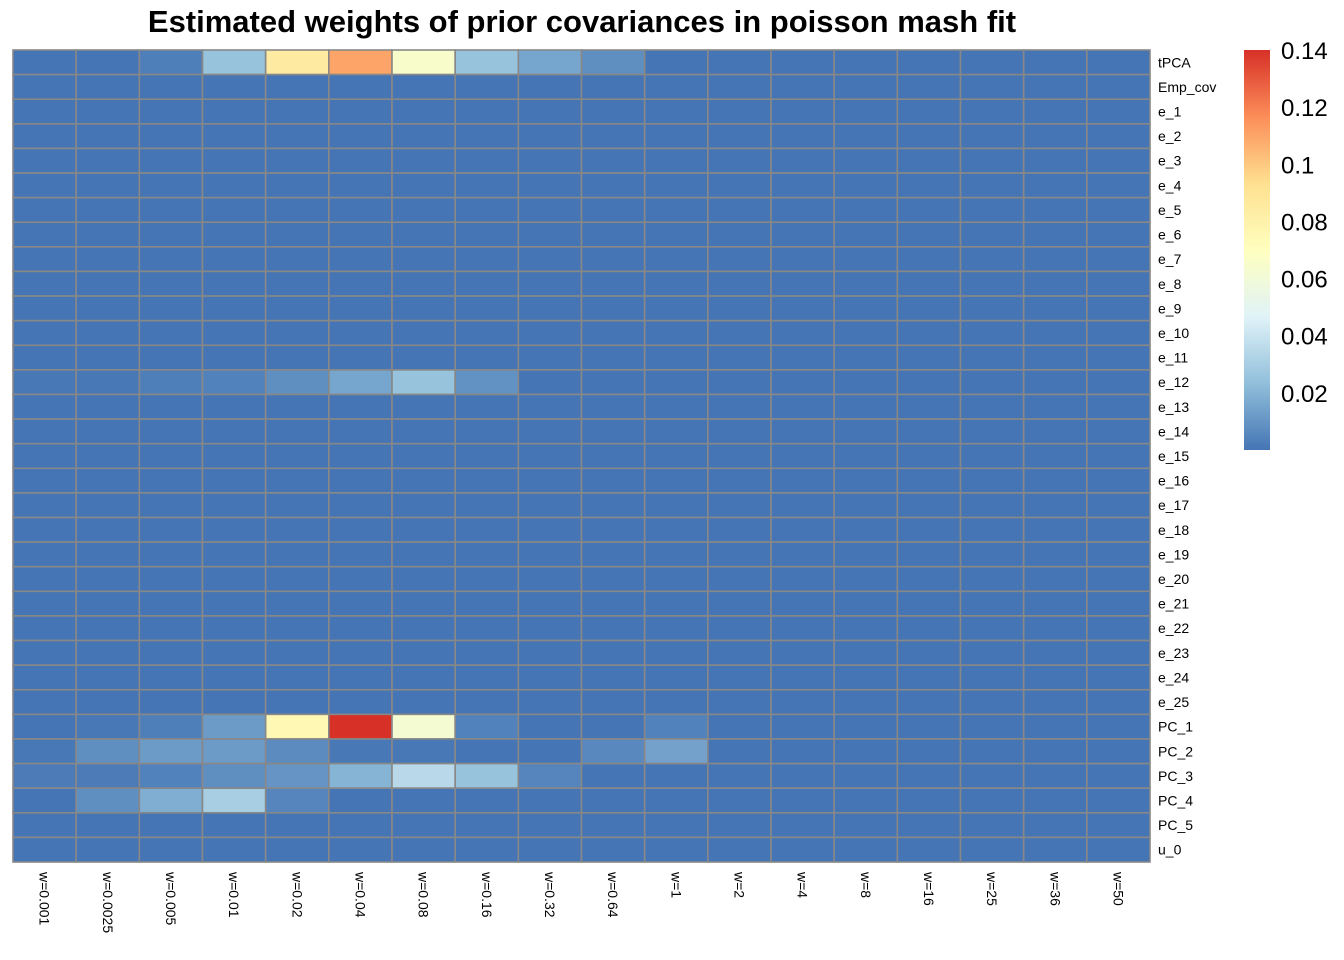  What do you see at coordinates (360, 894) in the screenshot?
I see `column-label: w=0.04` at bounding box center [360, 894].